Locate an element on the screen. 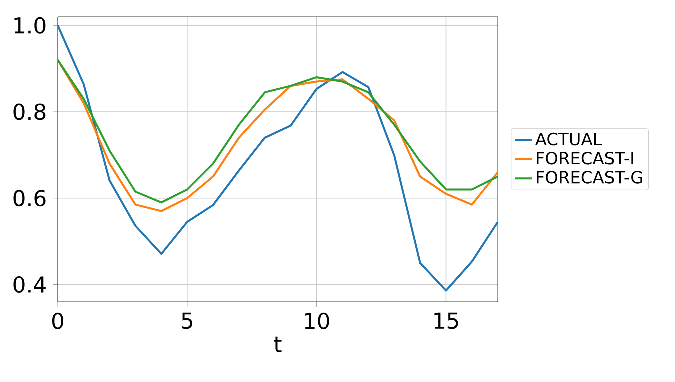  x-tick-label: 5 is located at coordinates (187, 321).